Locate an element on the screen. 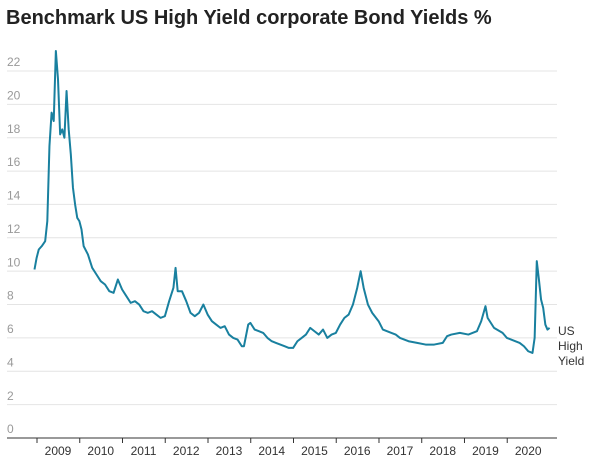 This screenshot has width=607, height=469. y-tick-label: 20 is located at coordinates (14, 96).